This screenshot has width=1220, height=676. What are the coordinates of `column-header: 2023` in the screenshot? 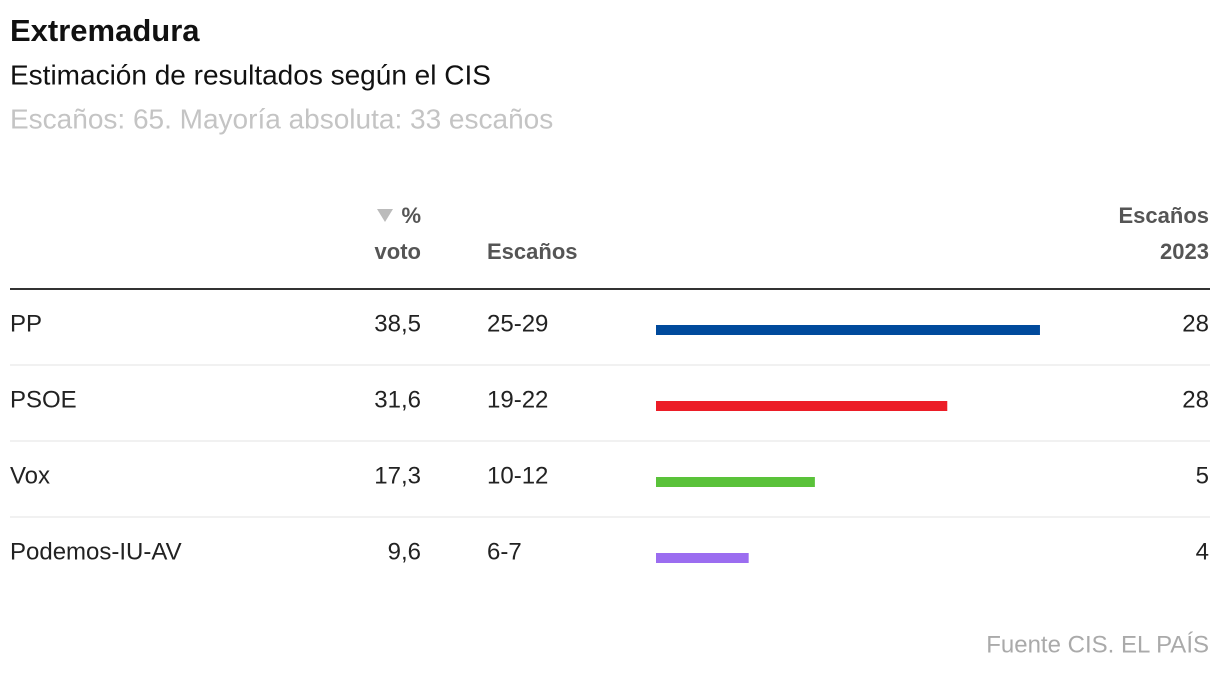 It's located at (1184, 251).